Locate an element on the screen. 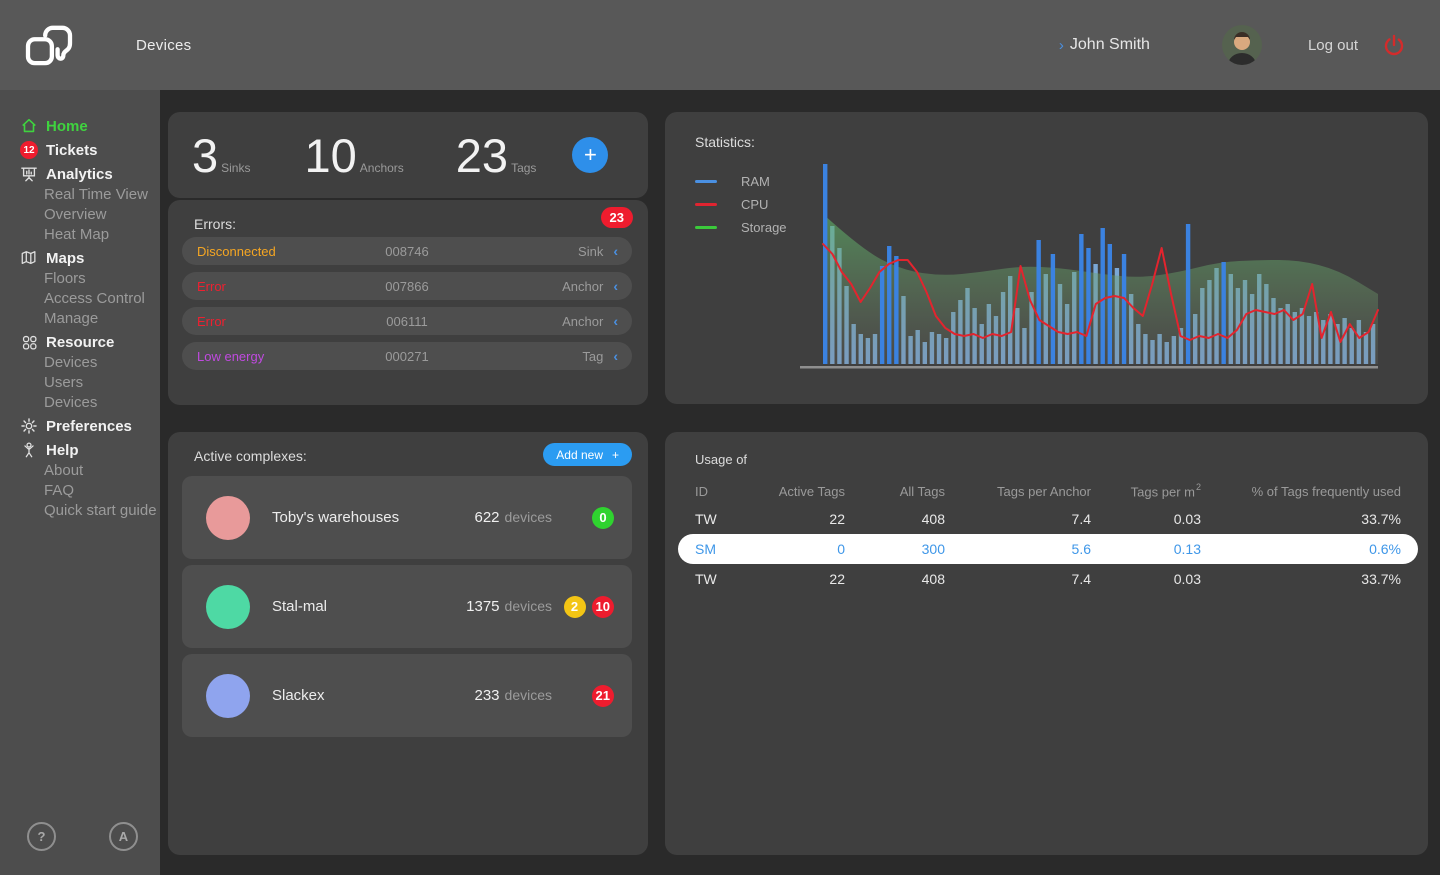  complexes-title: Active complexes: is located at coordinates (250, 456).